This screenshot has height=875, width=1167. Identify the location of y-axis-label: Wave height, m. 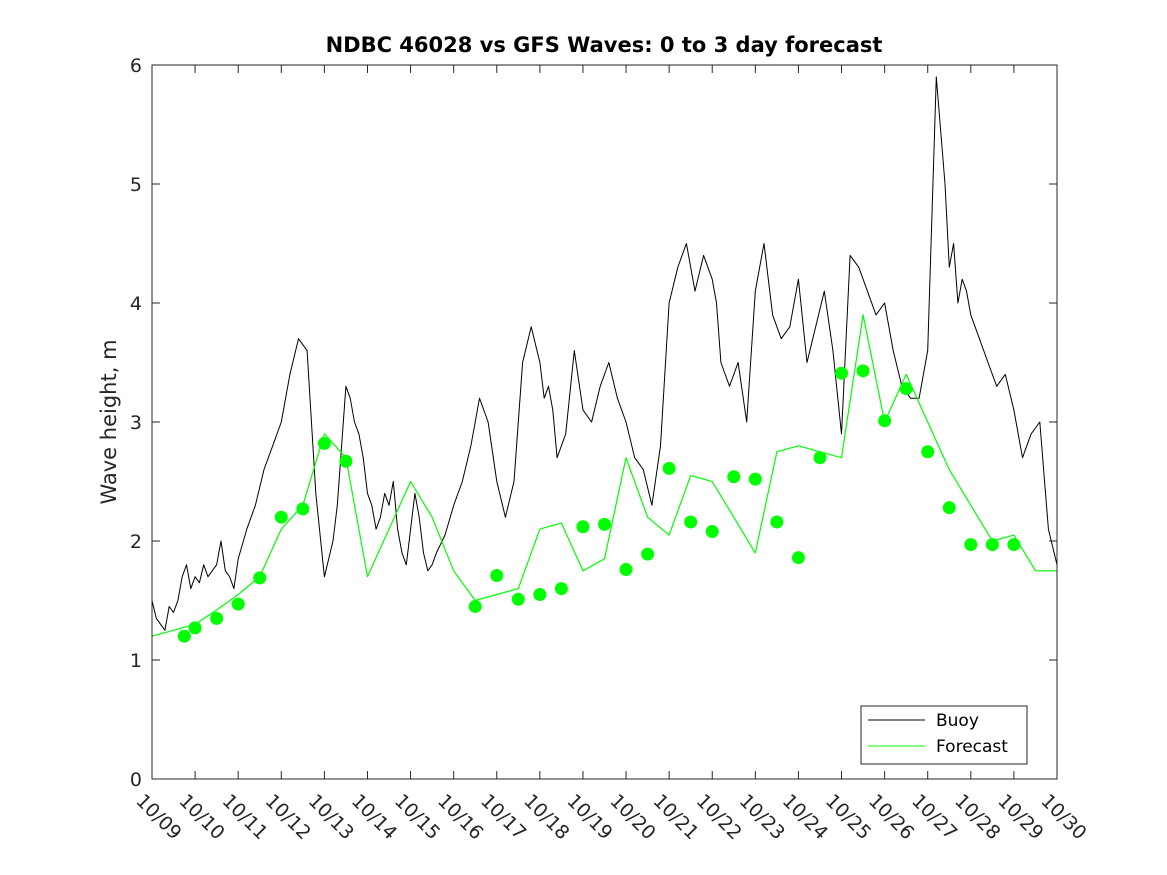
(109, 421).